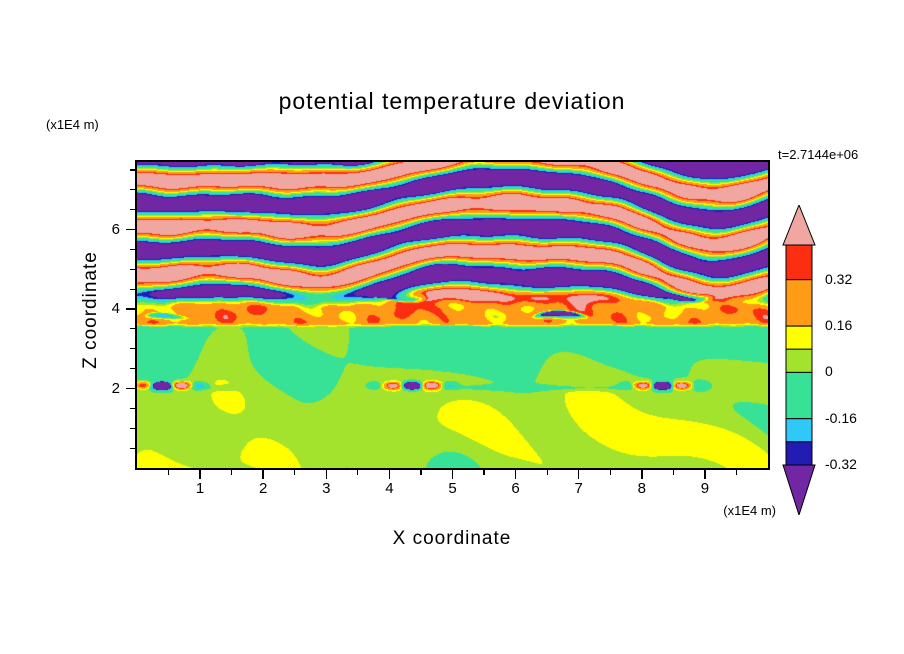 The width and height of the screenshot is (904, 654). What do you see at coordinates (839, 325) in the screenshot?
I see `colorbar-label: 0.16` at bounding box center [839, 325].